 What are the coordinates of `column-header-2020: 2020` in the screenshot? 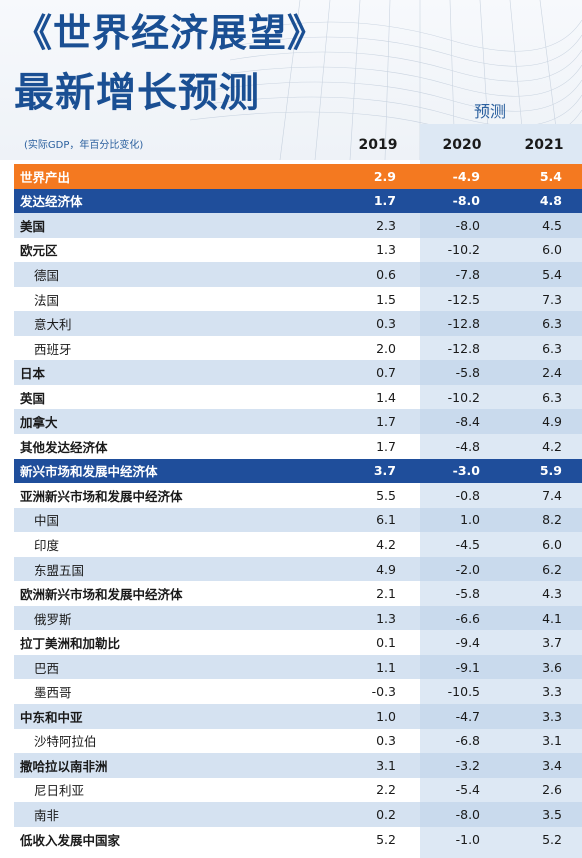 It's located at (462, 145).